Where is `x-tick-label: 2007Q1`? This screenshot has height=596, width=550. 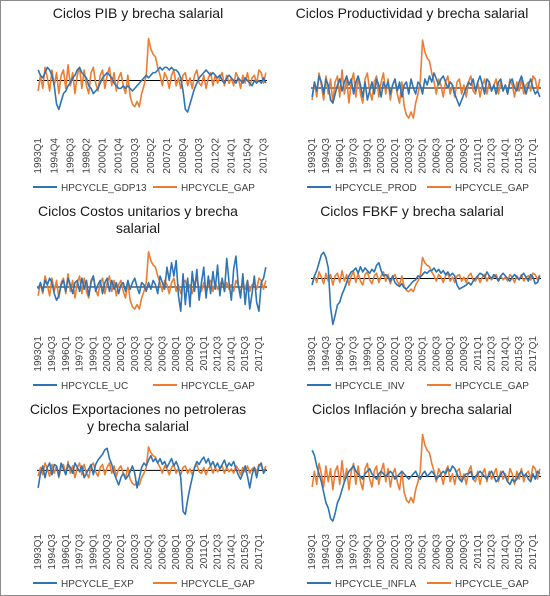
x-tick-label: 2007Q1 is located at coordinates (167, 156).